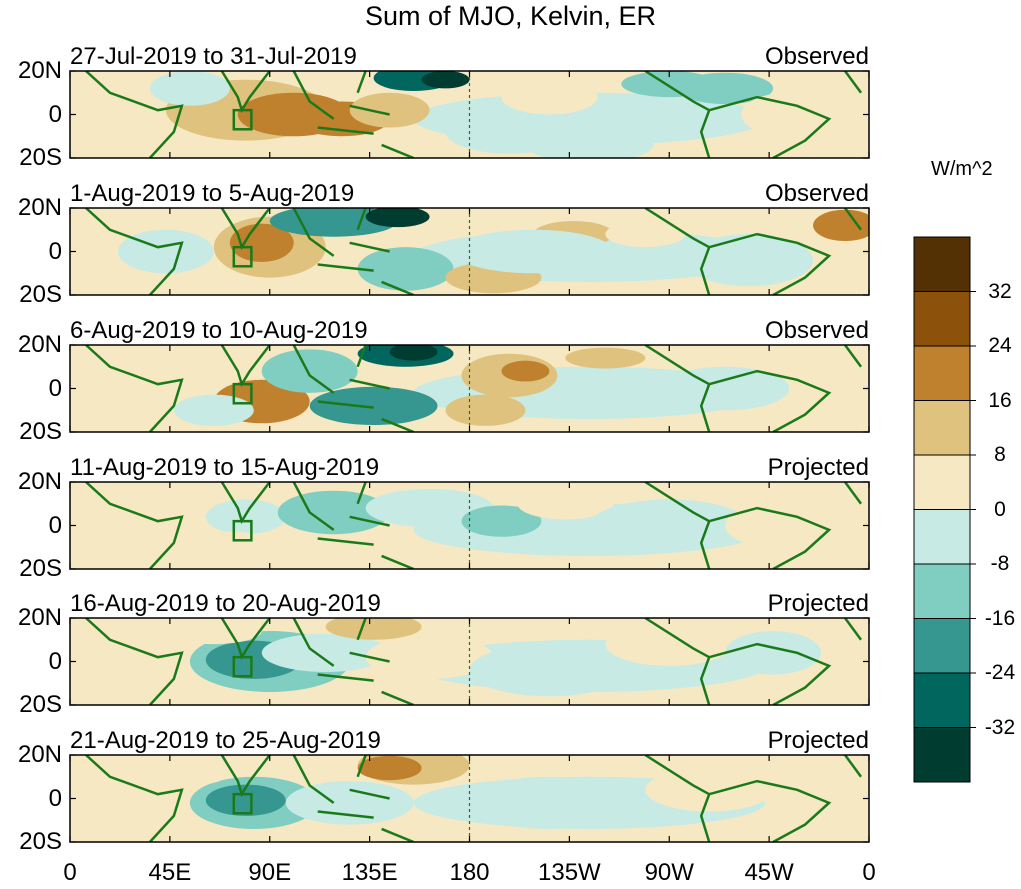 Image resolution: width=1021 pixels, height=889 pixels. Describe the element at coordinates (170, 872) in the screenshot. I see `lon-label: 45E` at that location.